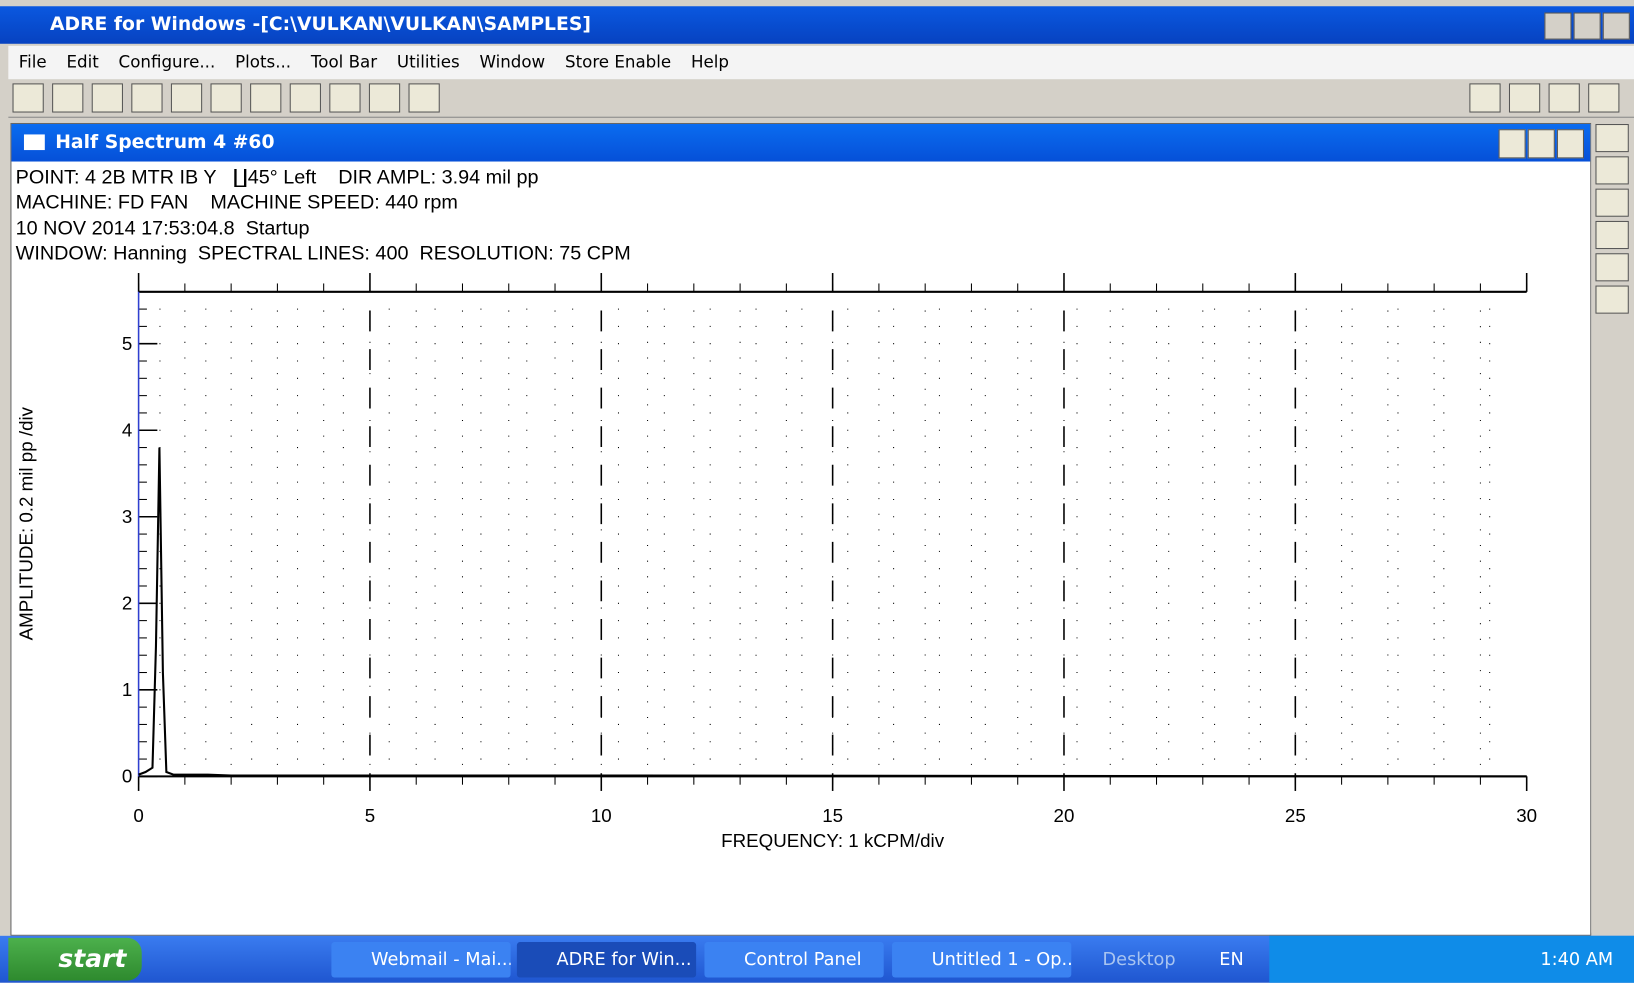  Describe the element at coordinates (1295, 815) in the screenshot. I see `x-tick-label: 25` at that location.